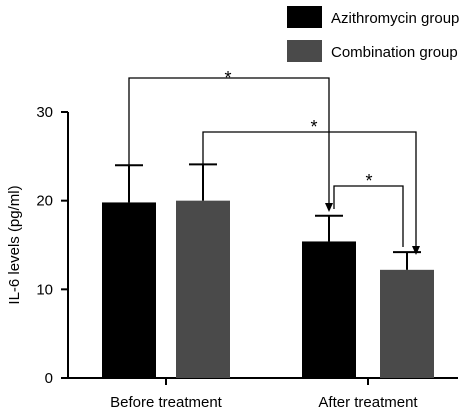 The height and width of the screenshot is (415, 474). I want to click on x-tick-label-after-treatment: After treatment, so click(368, 402).